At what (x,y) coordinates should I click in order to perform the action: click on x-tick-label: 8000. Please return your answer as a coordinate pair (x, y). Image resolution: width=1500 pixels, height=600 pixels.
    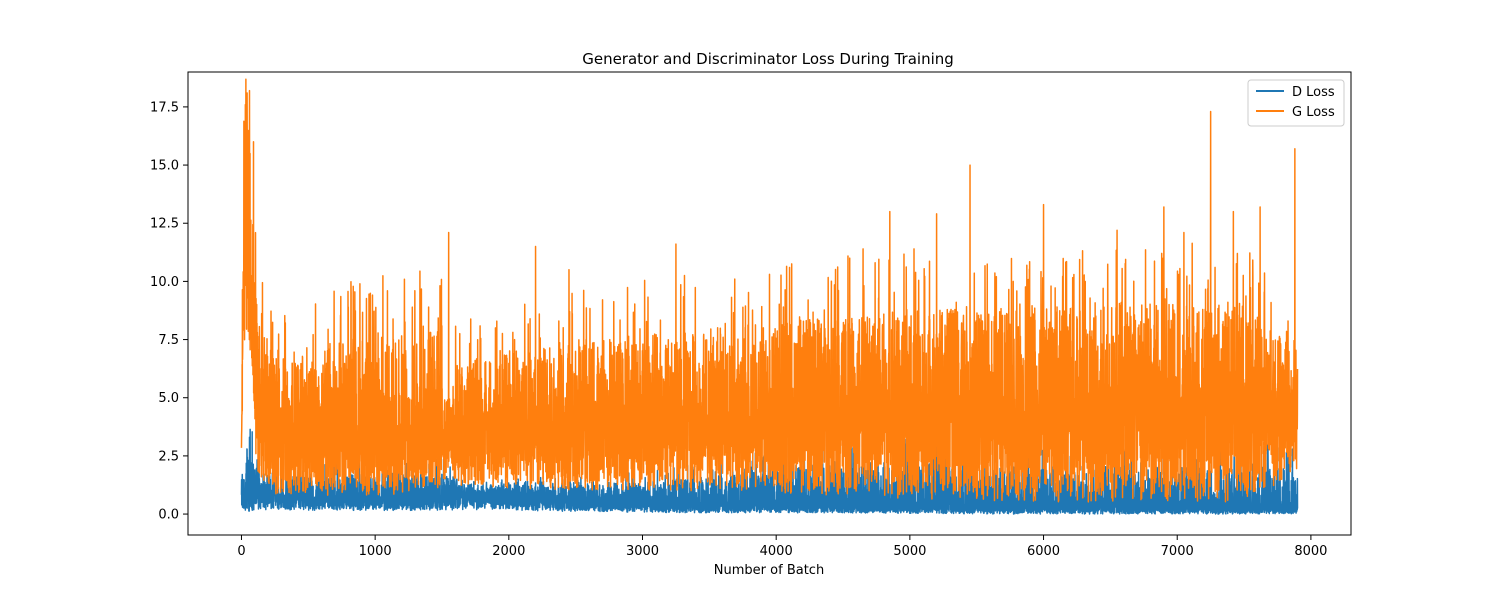
    Looking at the image, I should click on (1310, 551).